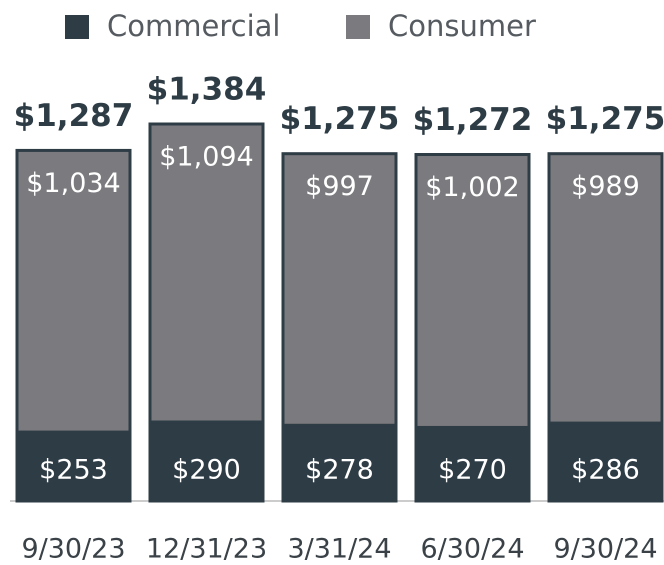 Image resolution: width=664 pixels, height=565 pixels. I want to click on segment-label: $1,002, so click(472, 187).